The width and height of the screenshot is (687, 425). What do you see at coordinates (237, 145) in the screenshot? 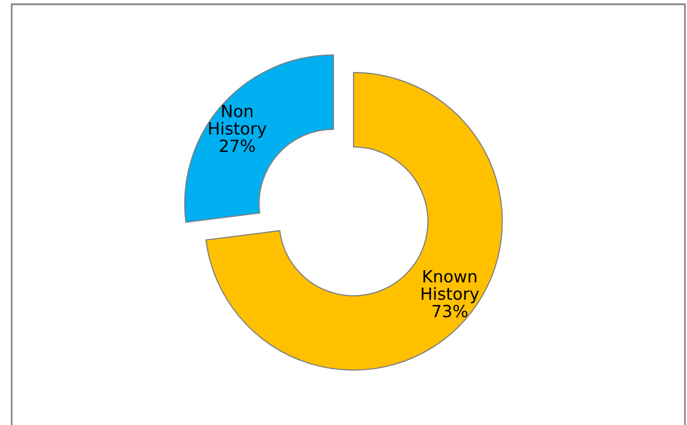
I see `data-label: 27%` at bounding box center [237, 145].